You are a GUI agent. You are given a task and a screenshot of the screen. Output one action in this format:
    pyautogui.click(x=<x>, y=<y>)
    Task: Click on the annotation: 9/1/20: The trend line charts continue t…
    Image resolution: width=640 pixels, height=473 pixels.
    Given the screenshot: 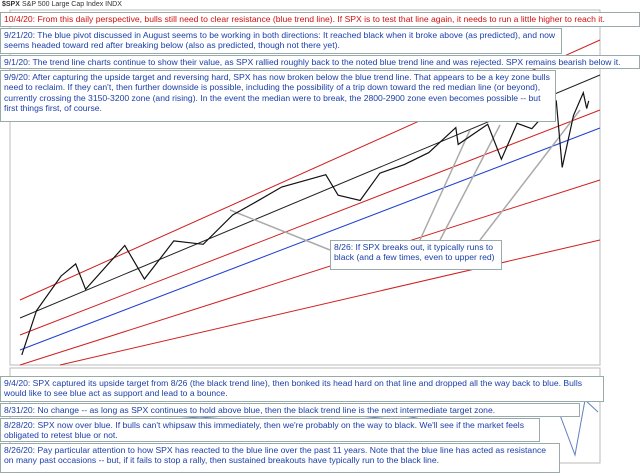 What is the action you would take?
    pyautogui.click(x=320, y=62)
    